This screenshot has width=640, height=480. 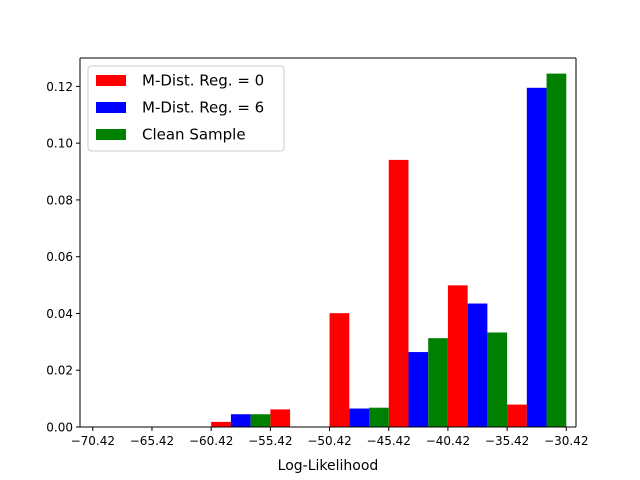 What do you see at coordinates (111, 80) in the screenshot?
I see `legend-swatch-series1` at bounding box center [111, 80].